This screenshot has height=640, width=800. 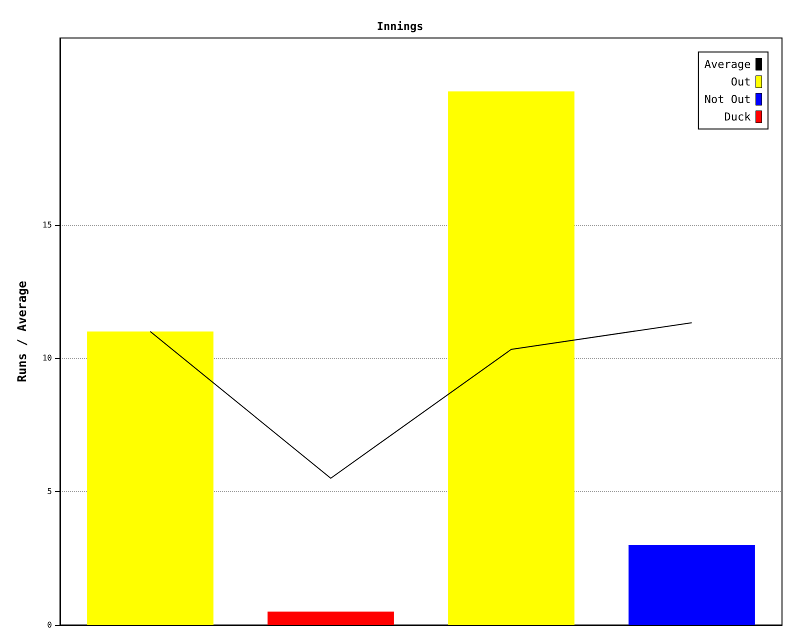 I want to click on y-axis-title: Runs / Average, so click(x=22, y=331).